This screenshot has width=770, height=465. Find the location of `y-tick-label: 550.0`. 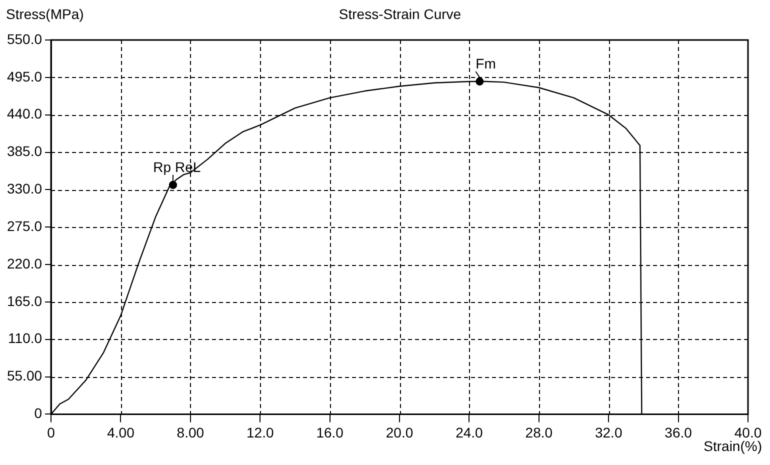

y-tick-label: 550.0 is located at coordinates (24, 38).